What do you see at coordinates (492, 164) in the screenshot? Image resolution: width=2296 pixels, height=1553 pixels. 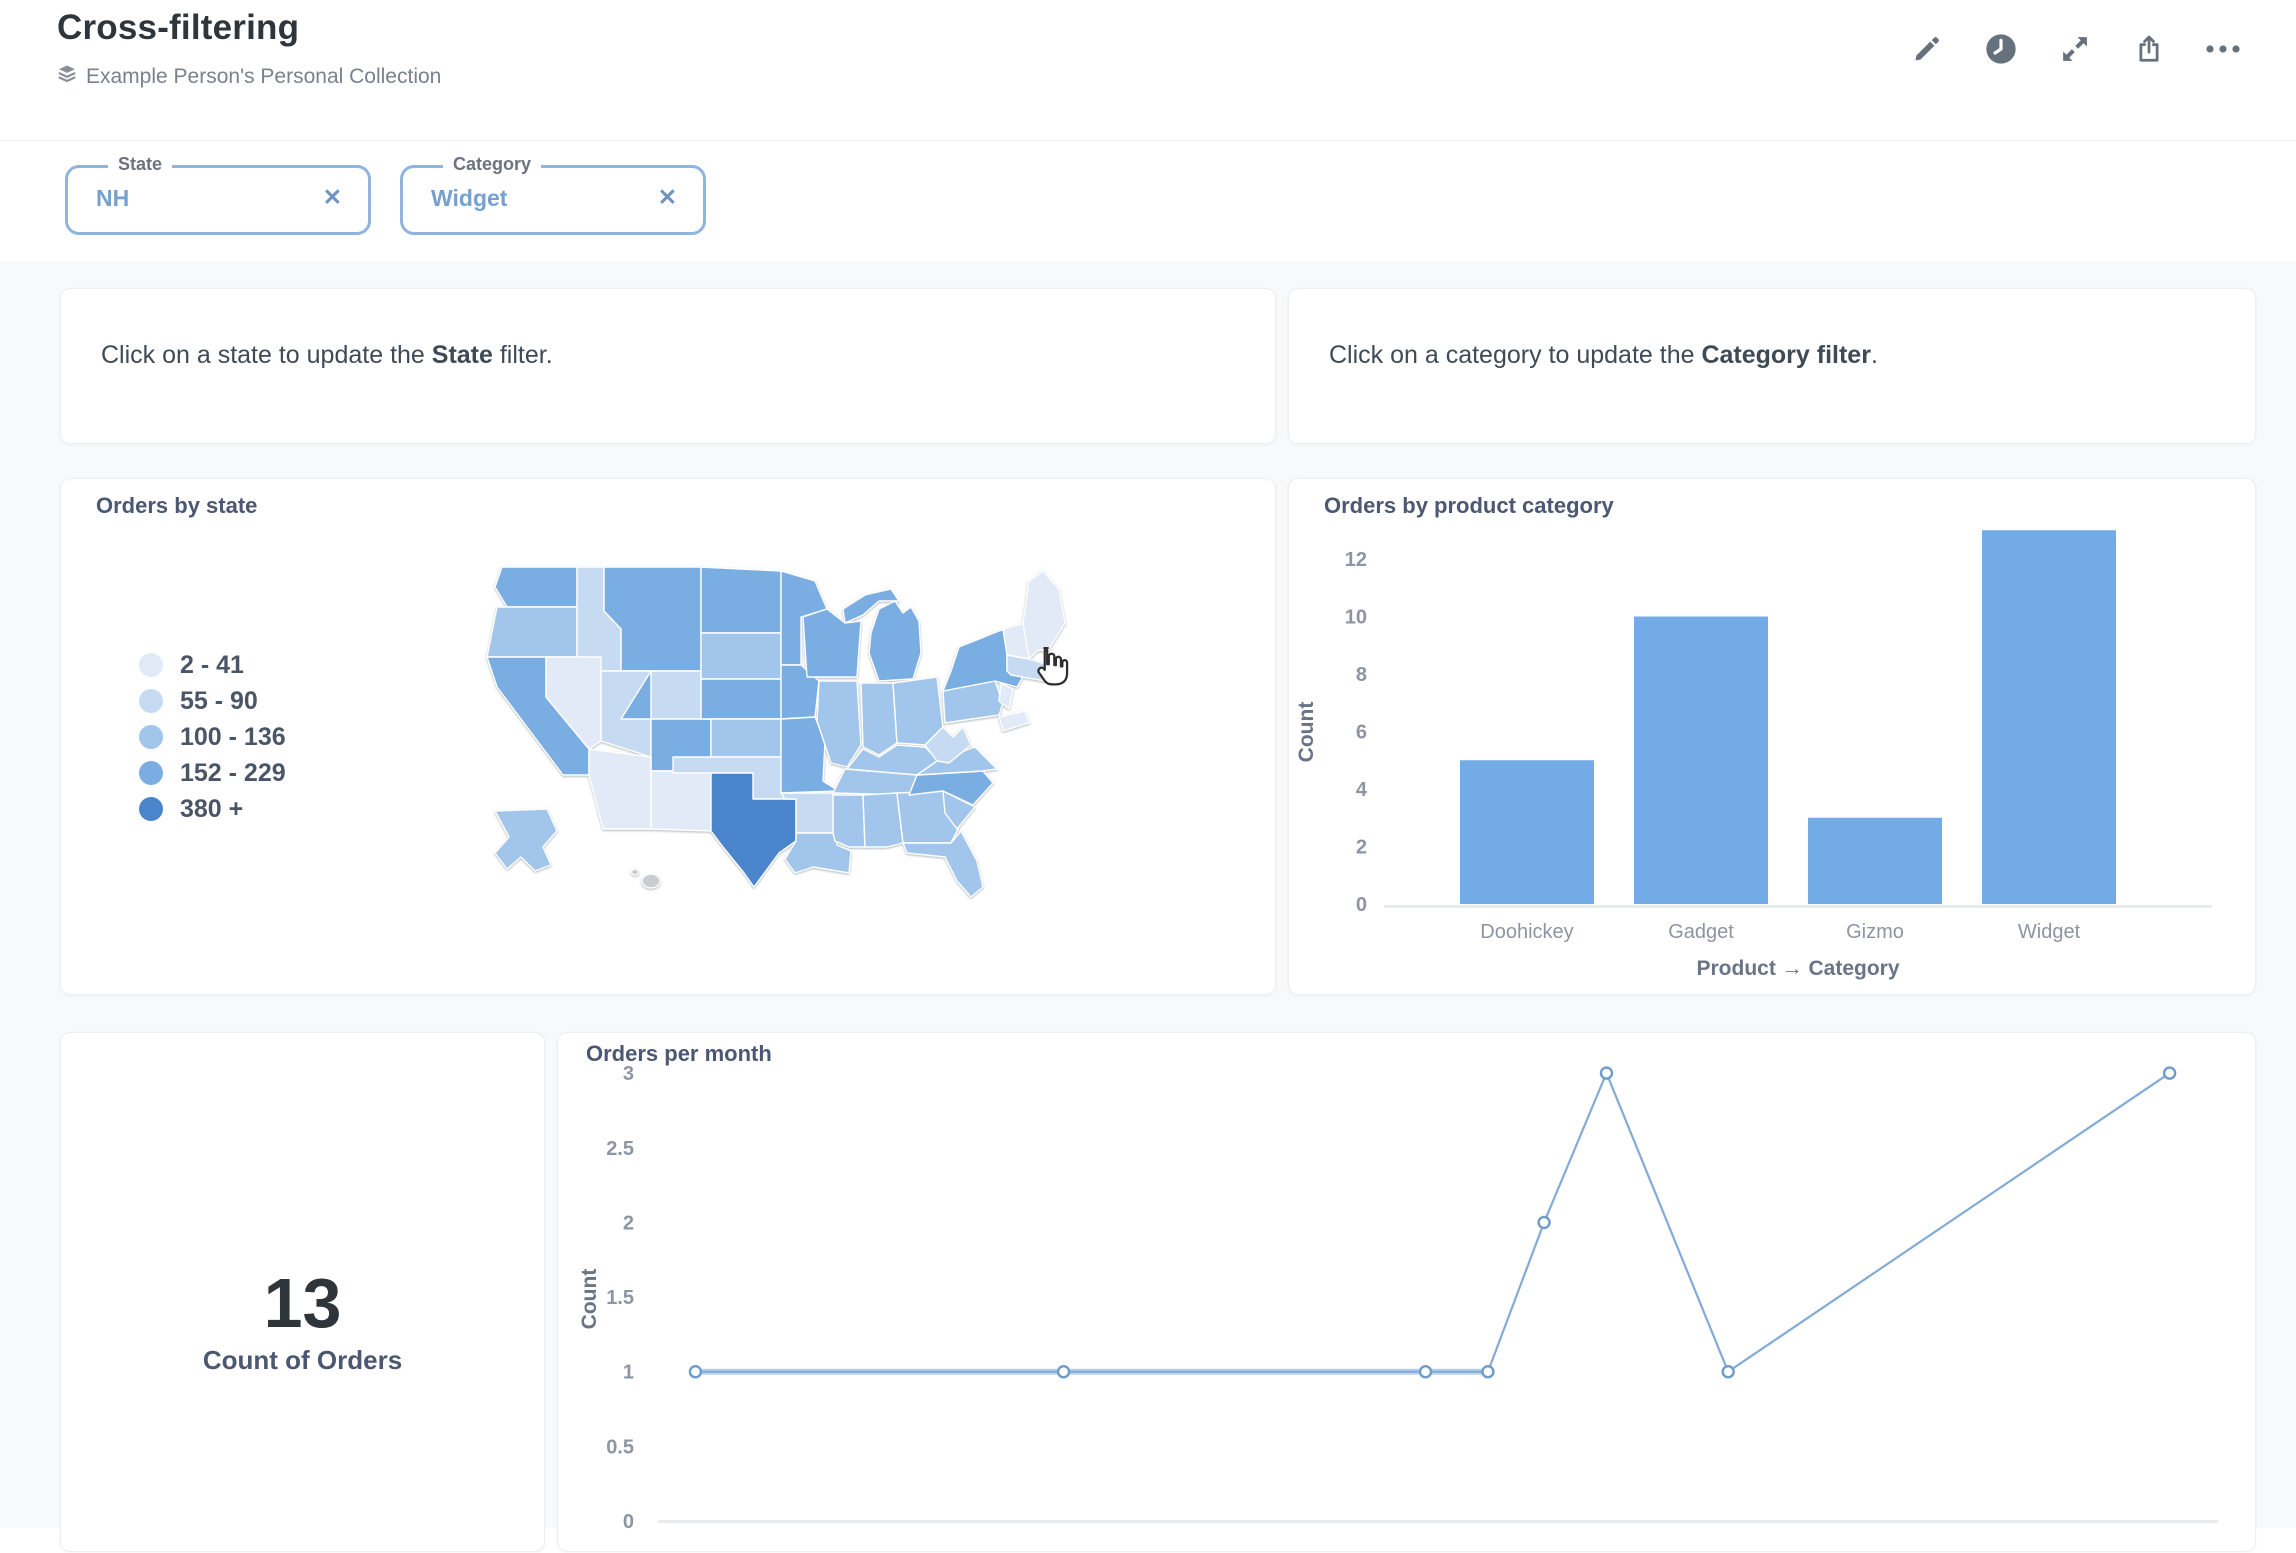 I see `filter-category-label: Category` at bounding box center [492, 164].